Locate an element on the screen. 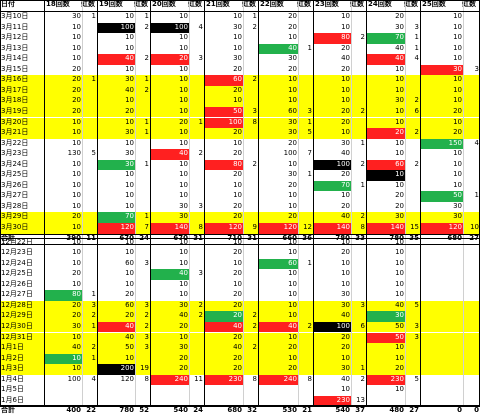 Image resolution: width=480 pixels, height=417 pixels. total-value: 780 is located at coordinates (126, 410).